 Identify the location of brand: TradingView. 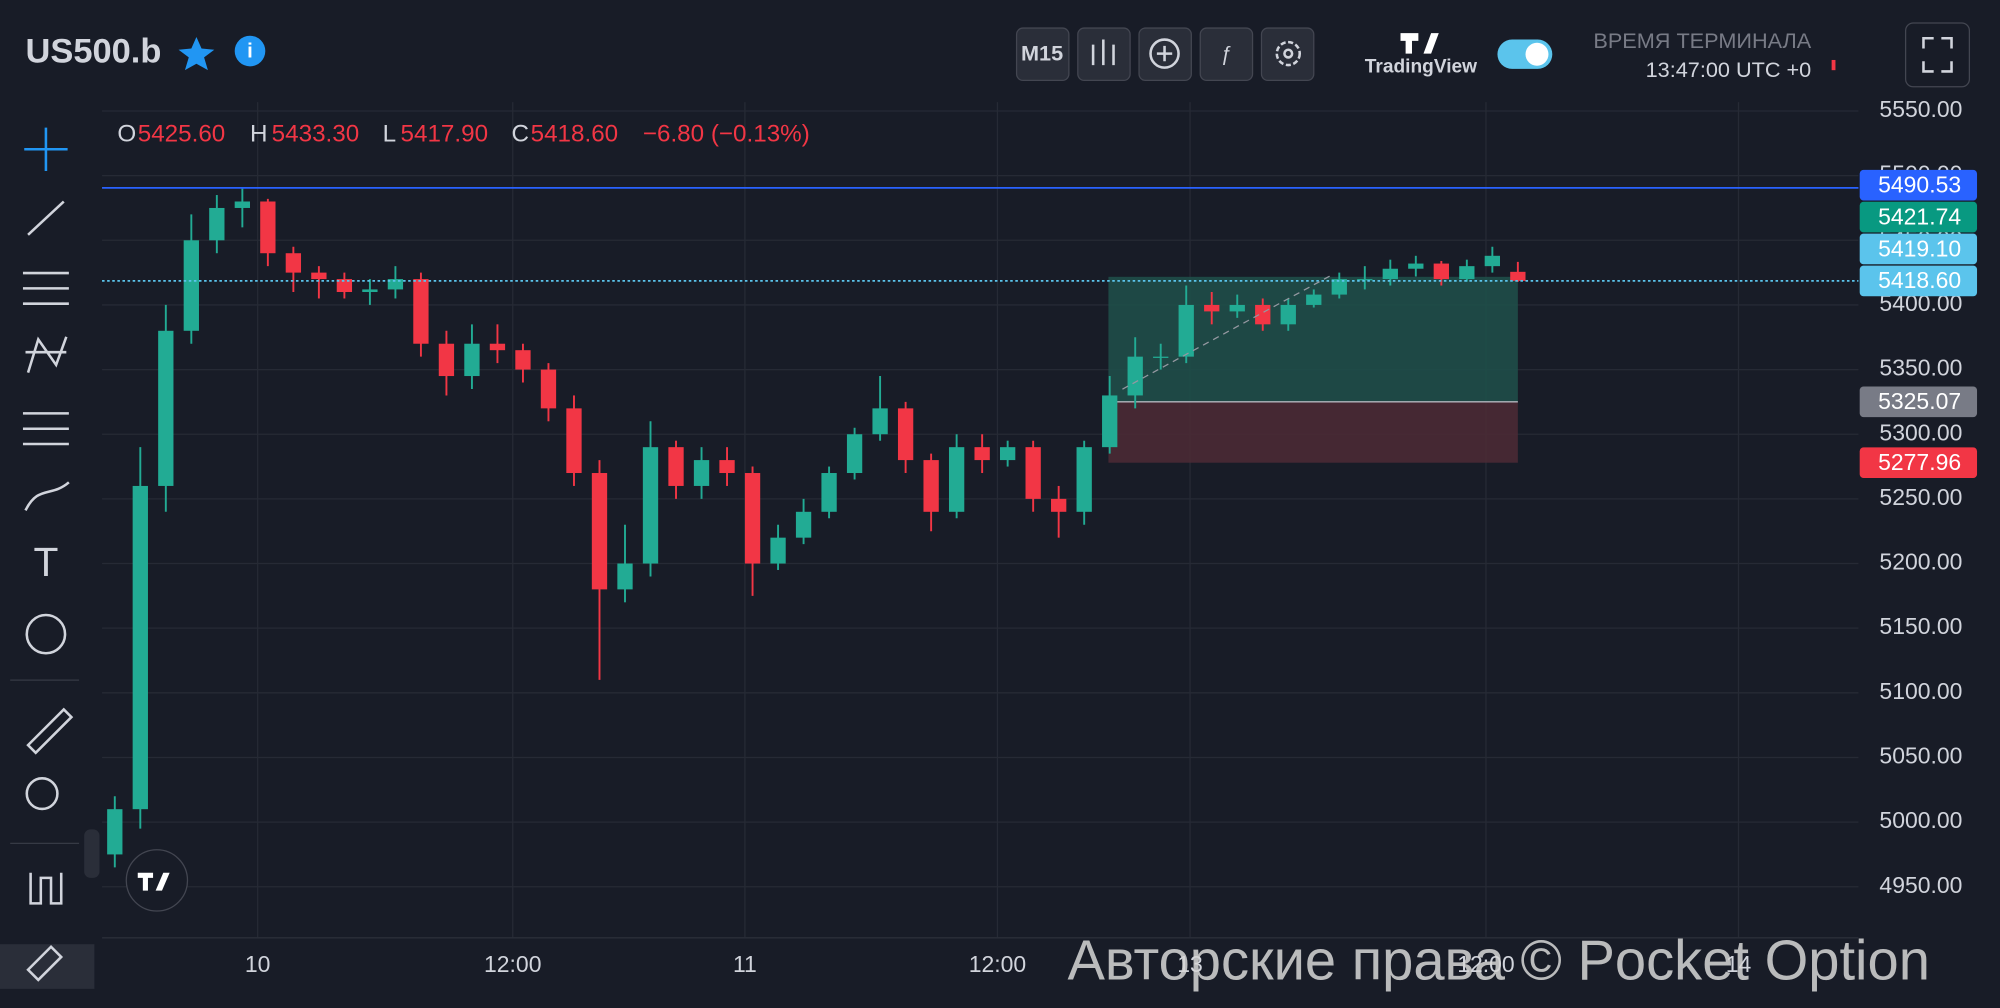
(1421, 67).